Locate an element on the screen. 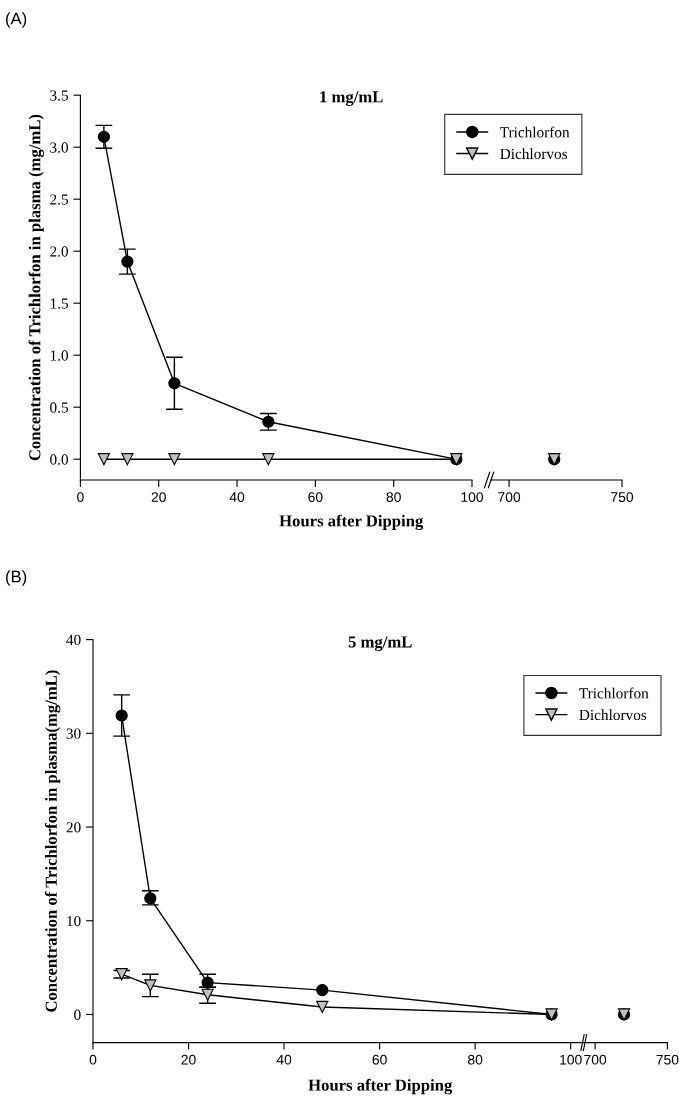 The image size is (679, 1106). y-tick-label: 2.5 is located at coordinates (59, 199).